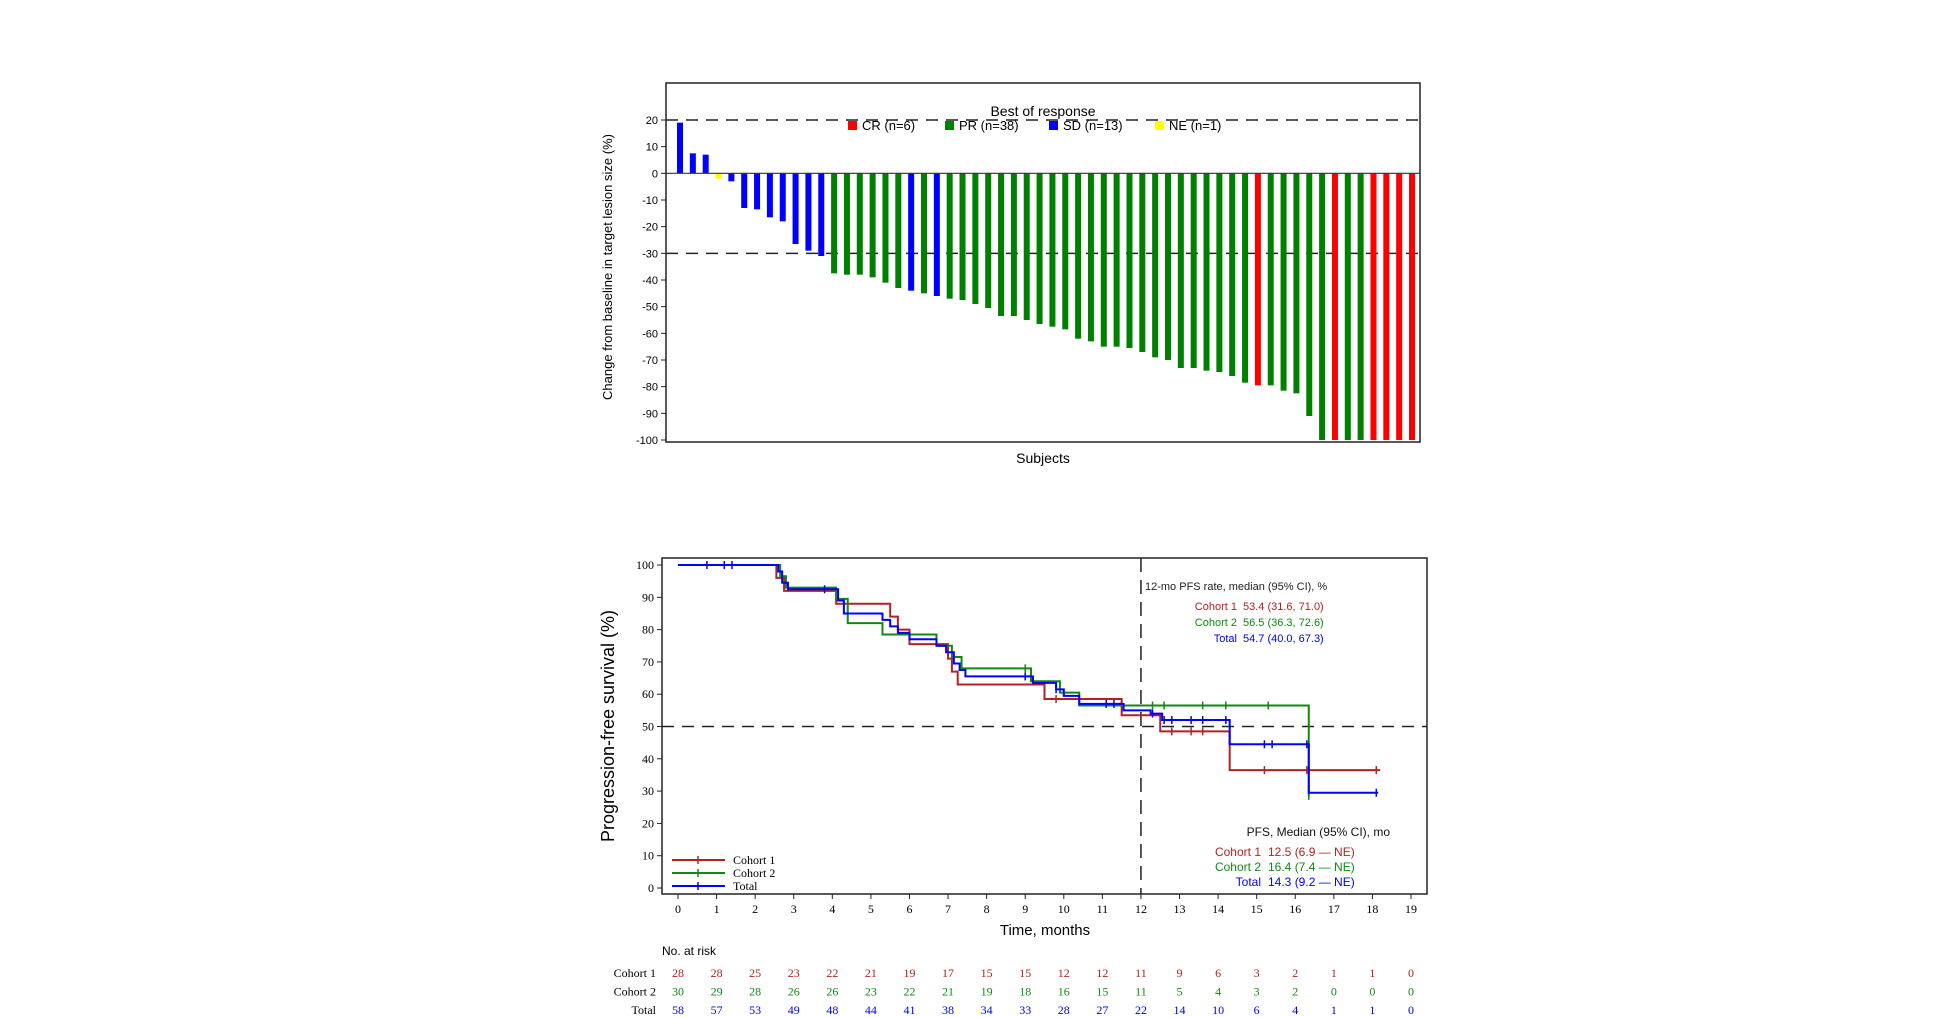 The image size is (1942, 1017). Describe the element at coordinates (949, 125) in the screenshot. I see `legend-swatch-pr` at that location.